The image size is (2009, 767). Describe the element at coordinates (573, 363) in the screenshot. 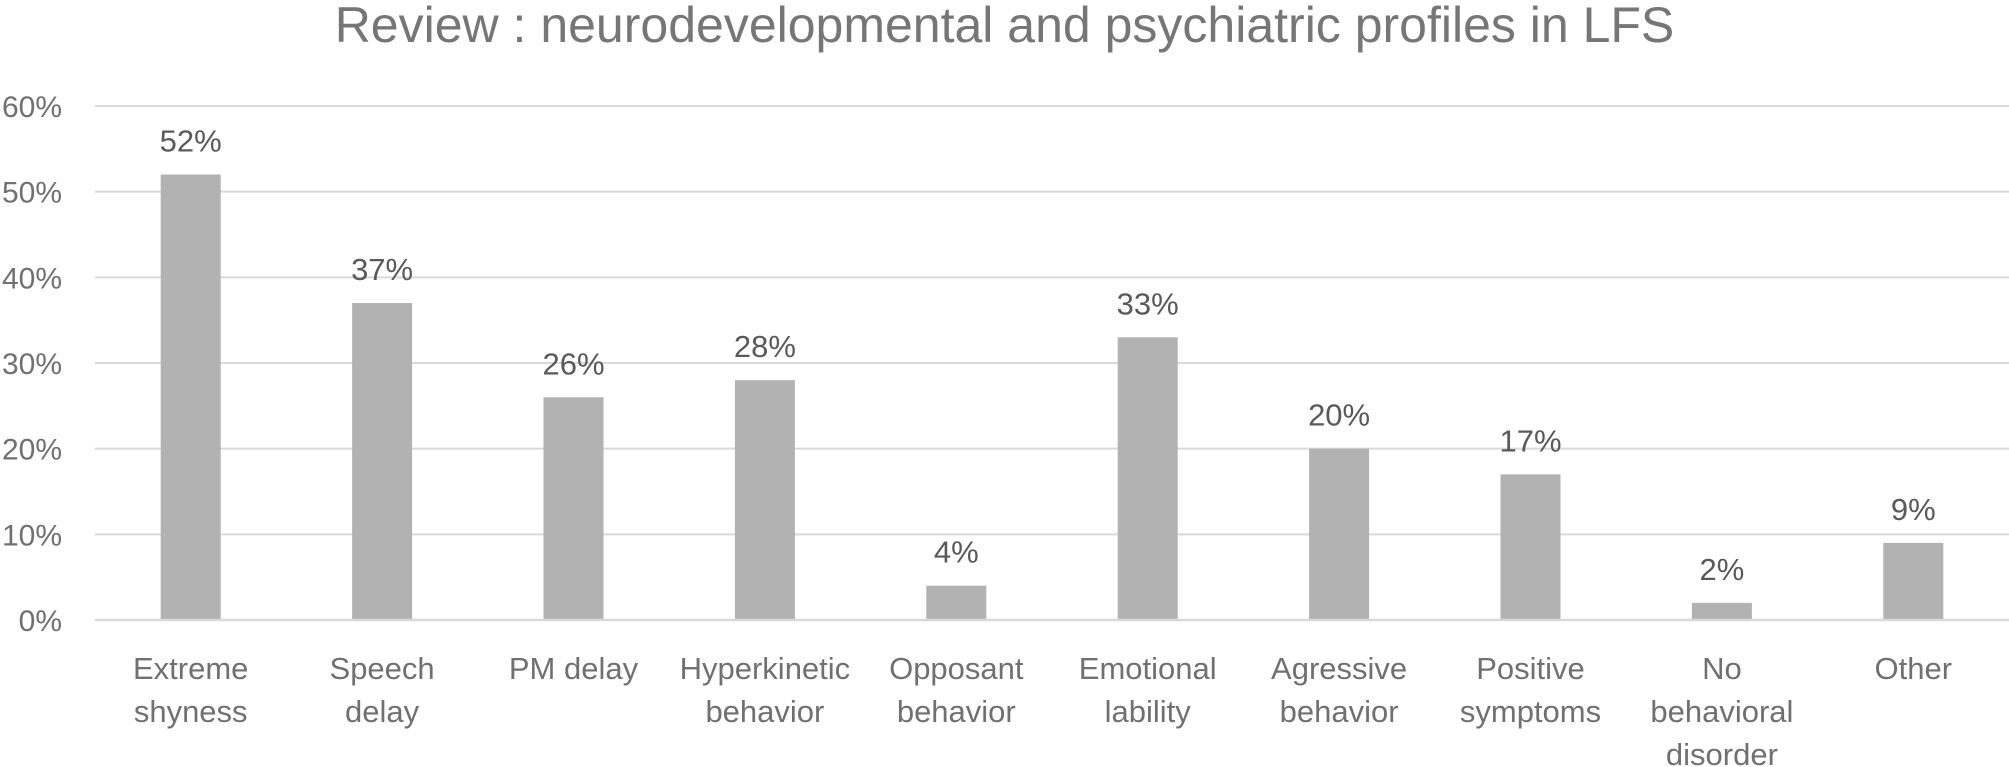

I see `data-label: 26%` at that location.